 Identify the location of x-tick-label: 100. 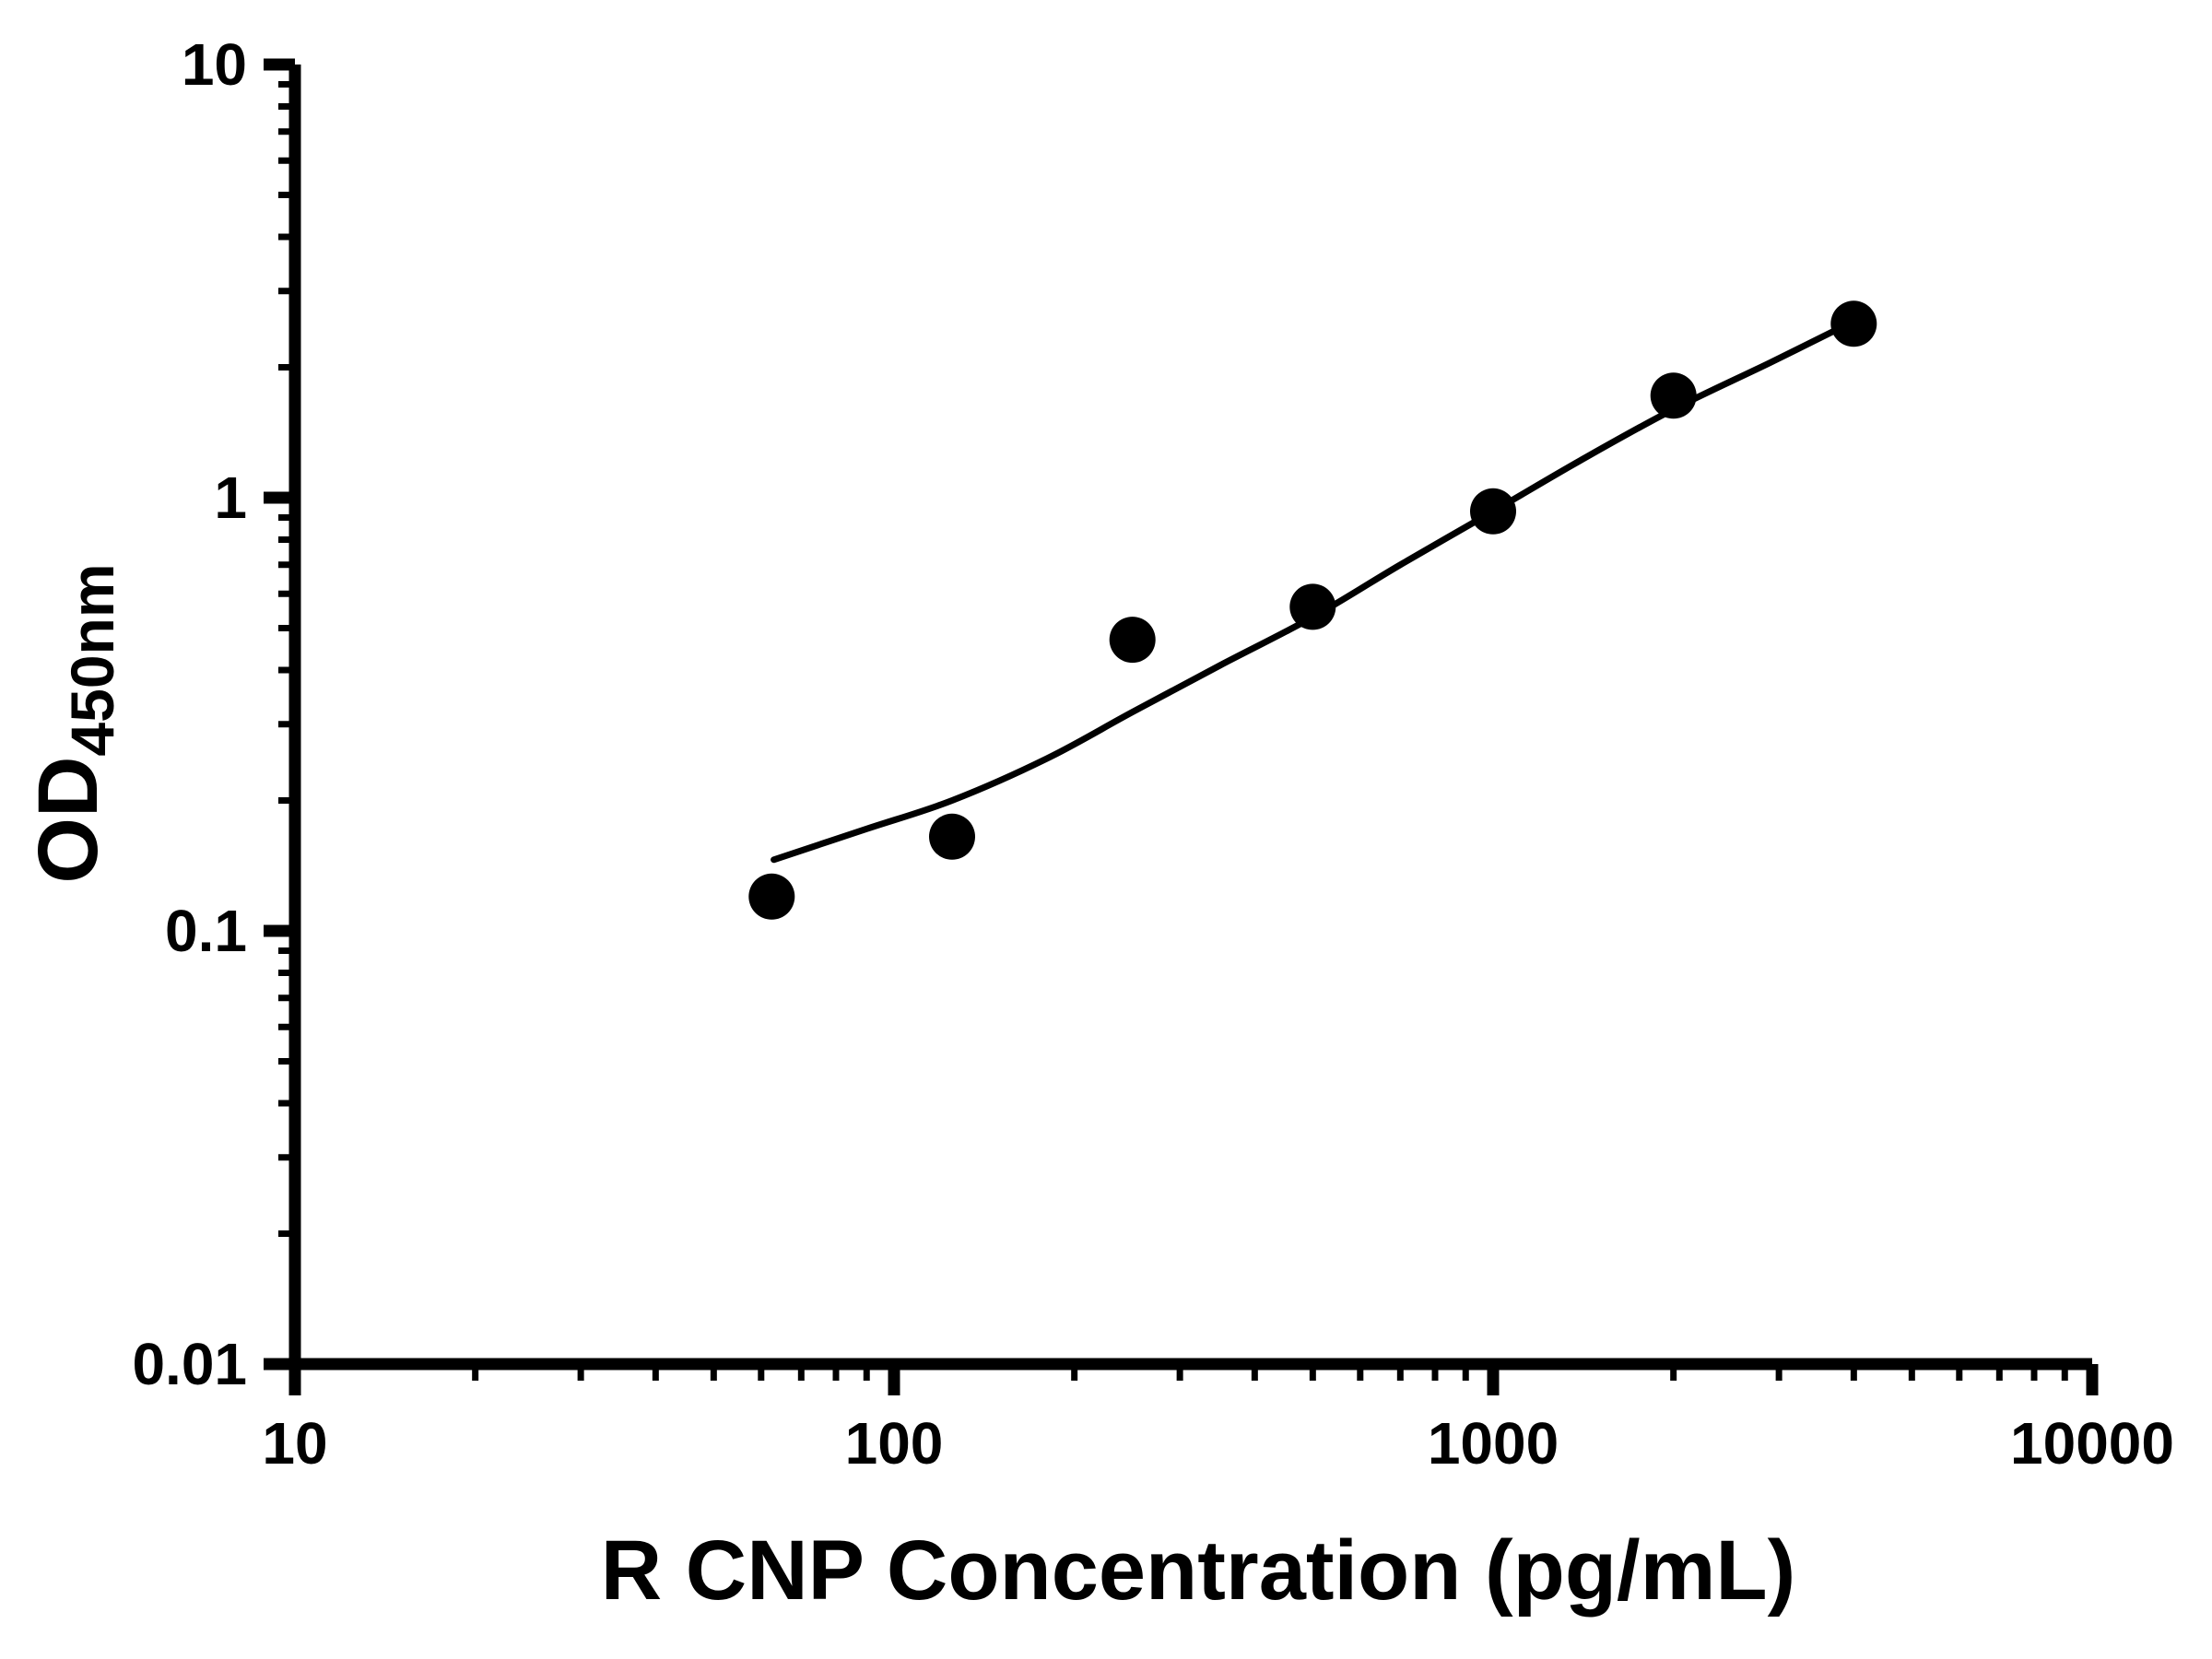
(894, 1443).